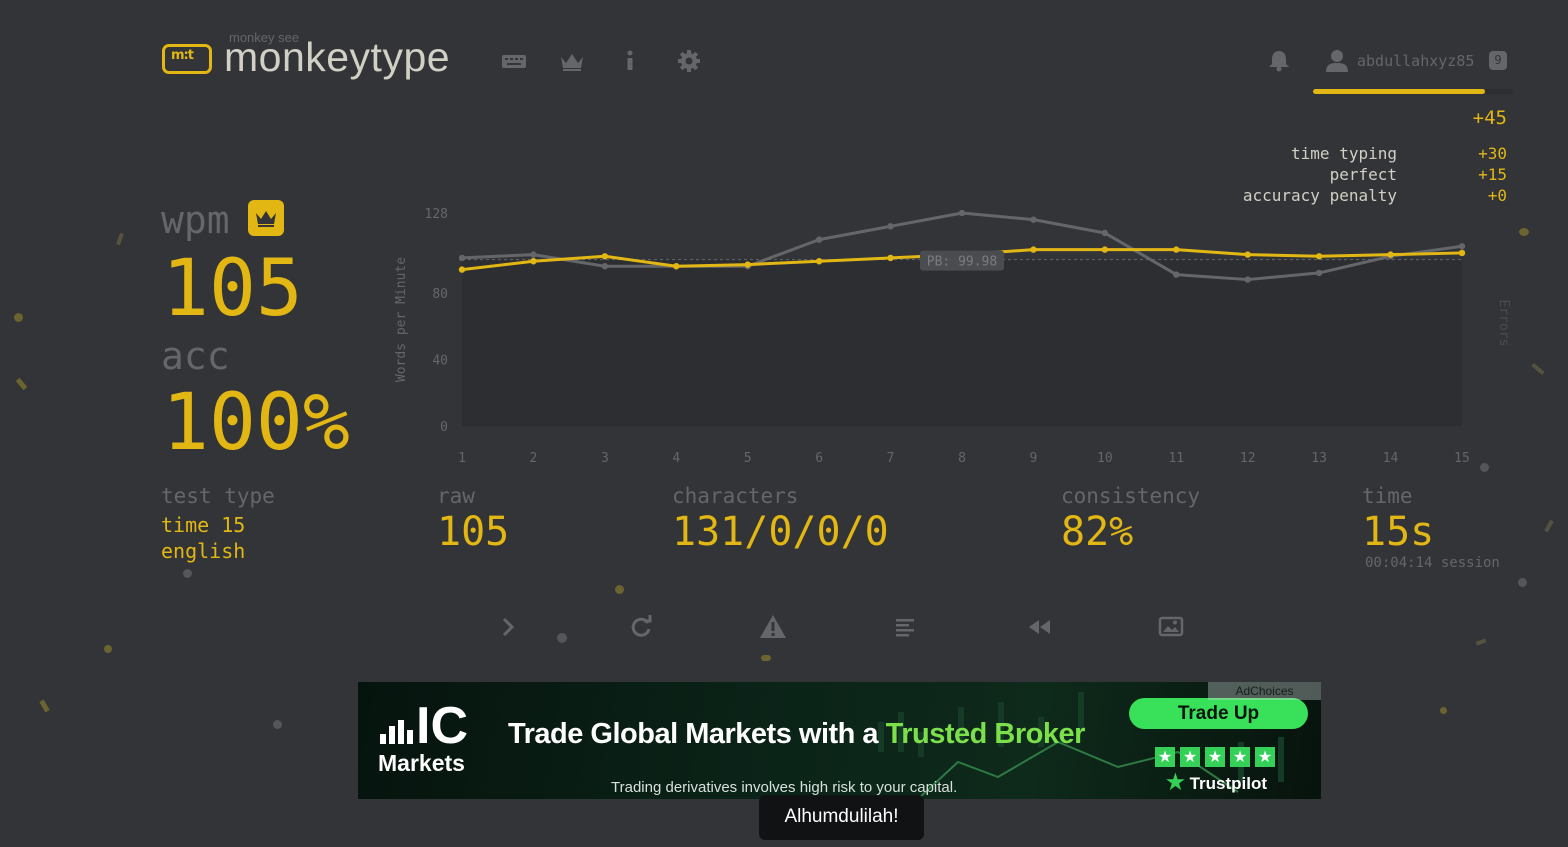 The image size is (1568, 847). Describe the element at coordinates (632, 61) in the screenshot. I see `info-icon` at that location.